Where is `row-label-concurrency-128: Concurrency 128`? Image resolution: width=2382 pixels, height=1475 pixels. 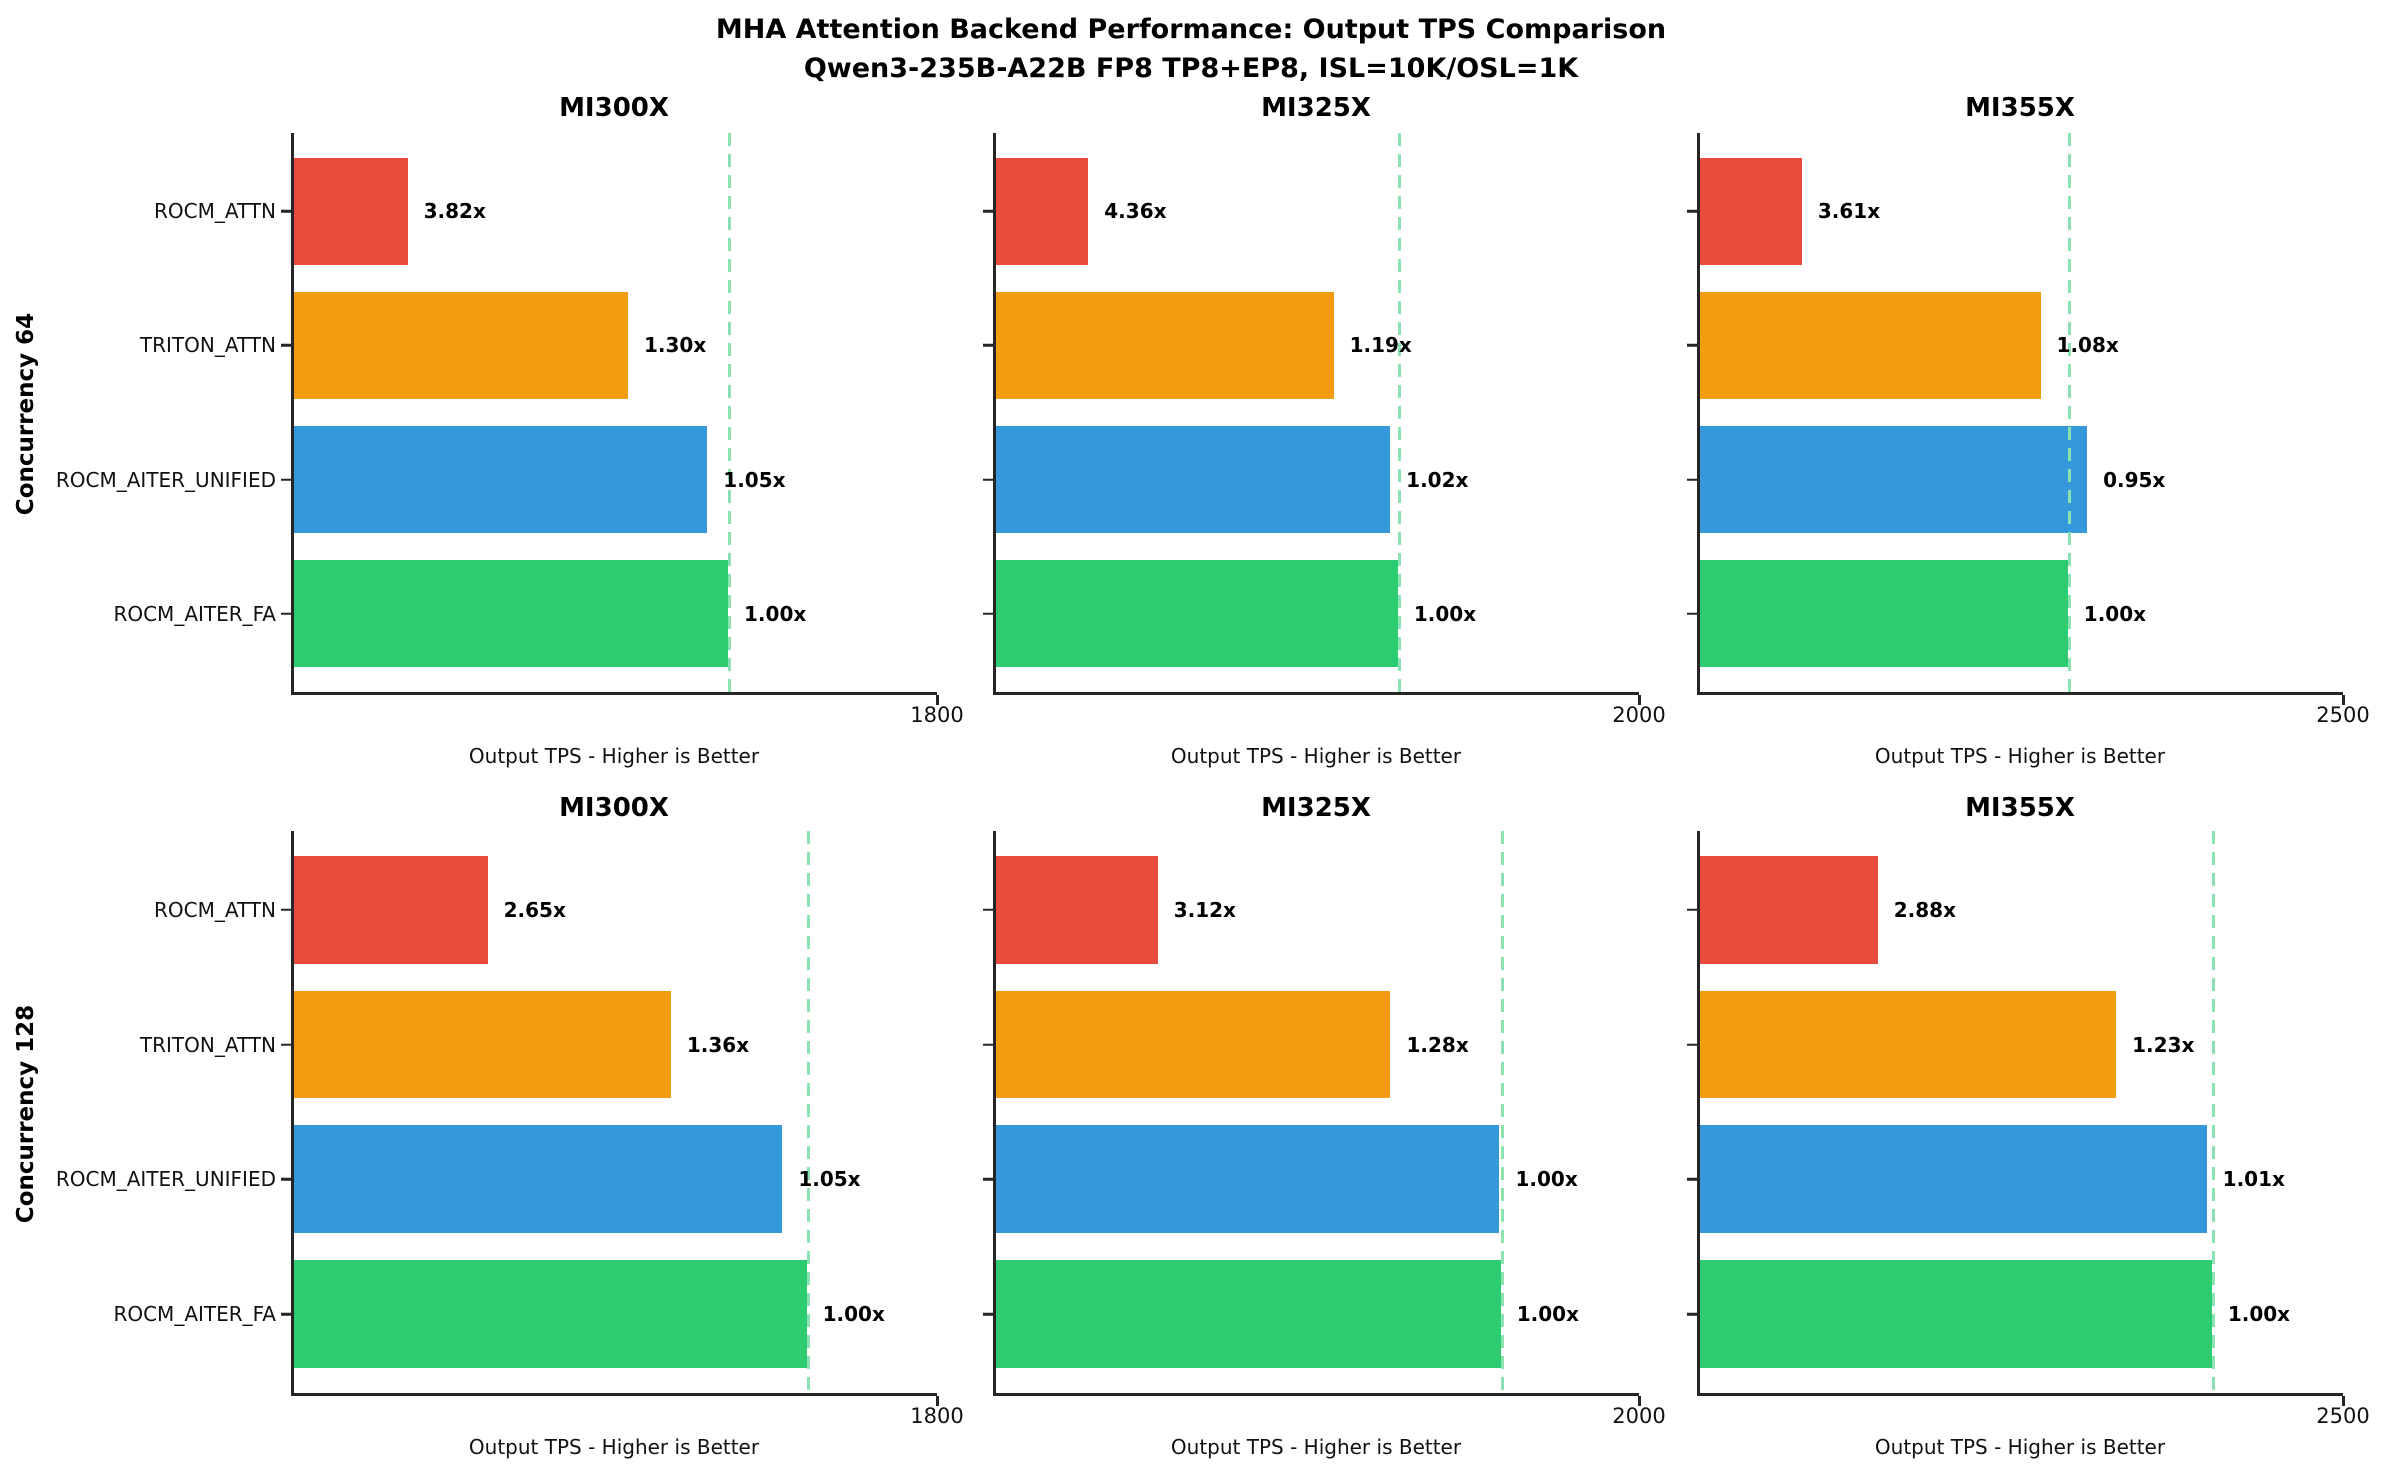
row-label-concurrency-128: Concurrency 128 is located at coordinates (26, 1113).